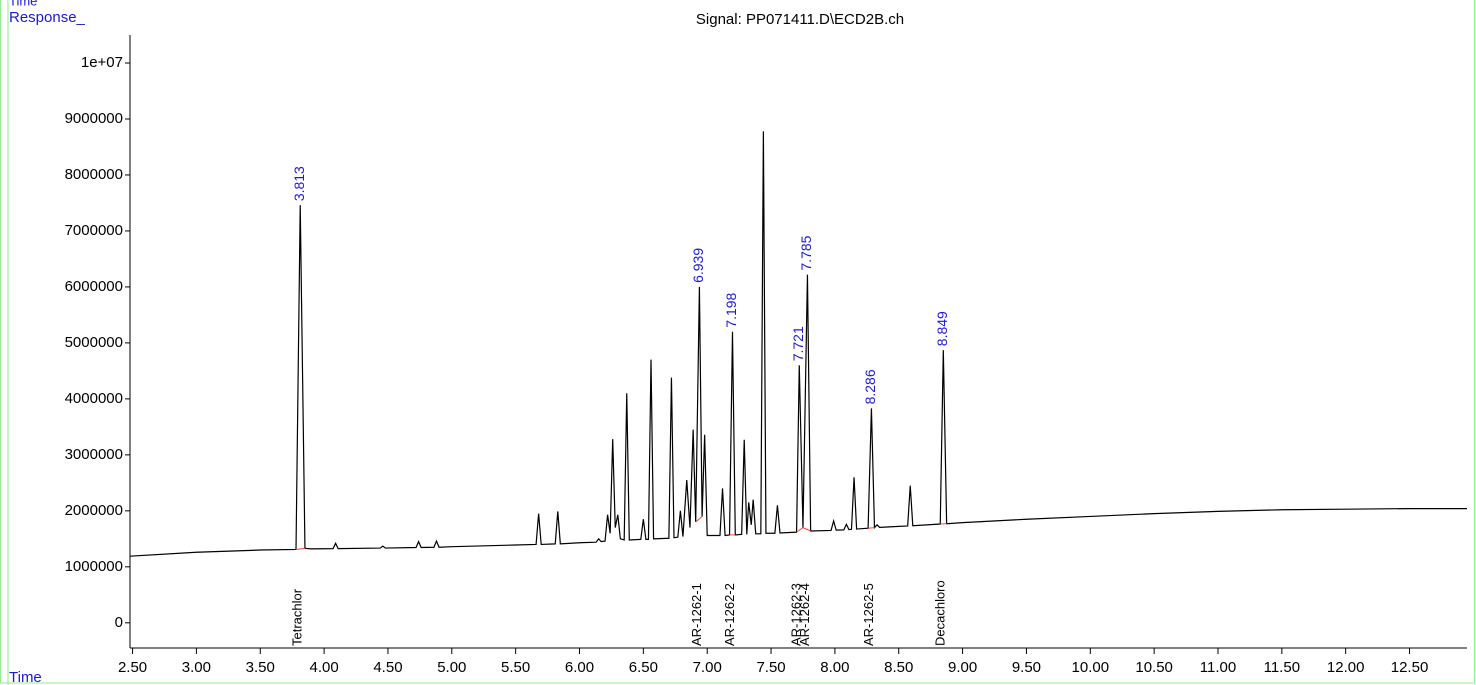  I want to click on y-tick-label: 3000000, so click(94, 454).